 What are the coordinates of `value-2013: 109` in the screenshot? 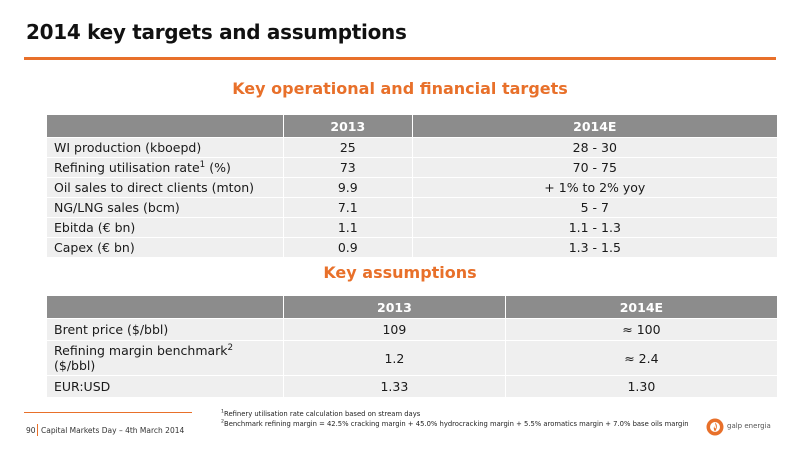 It's located at (394, 329).